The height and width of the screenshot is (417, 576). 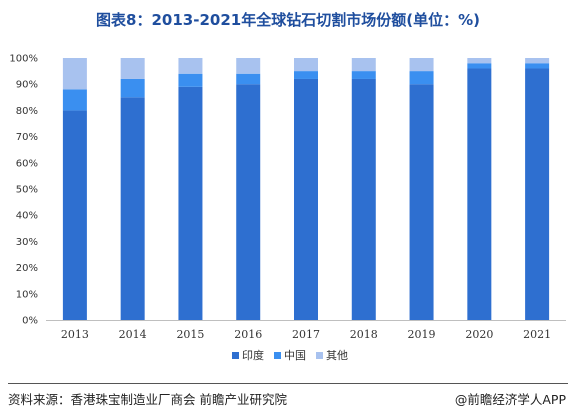 What do you see at coordinates (23, 59) in the screenshot?
I see `y-tick-label: 100%` at bounding box center [23, 59].